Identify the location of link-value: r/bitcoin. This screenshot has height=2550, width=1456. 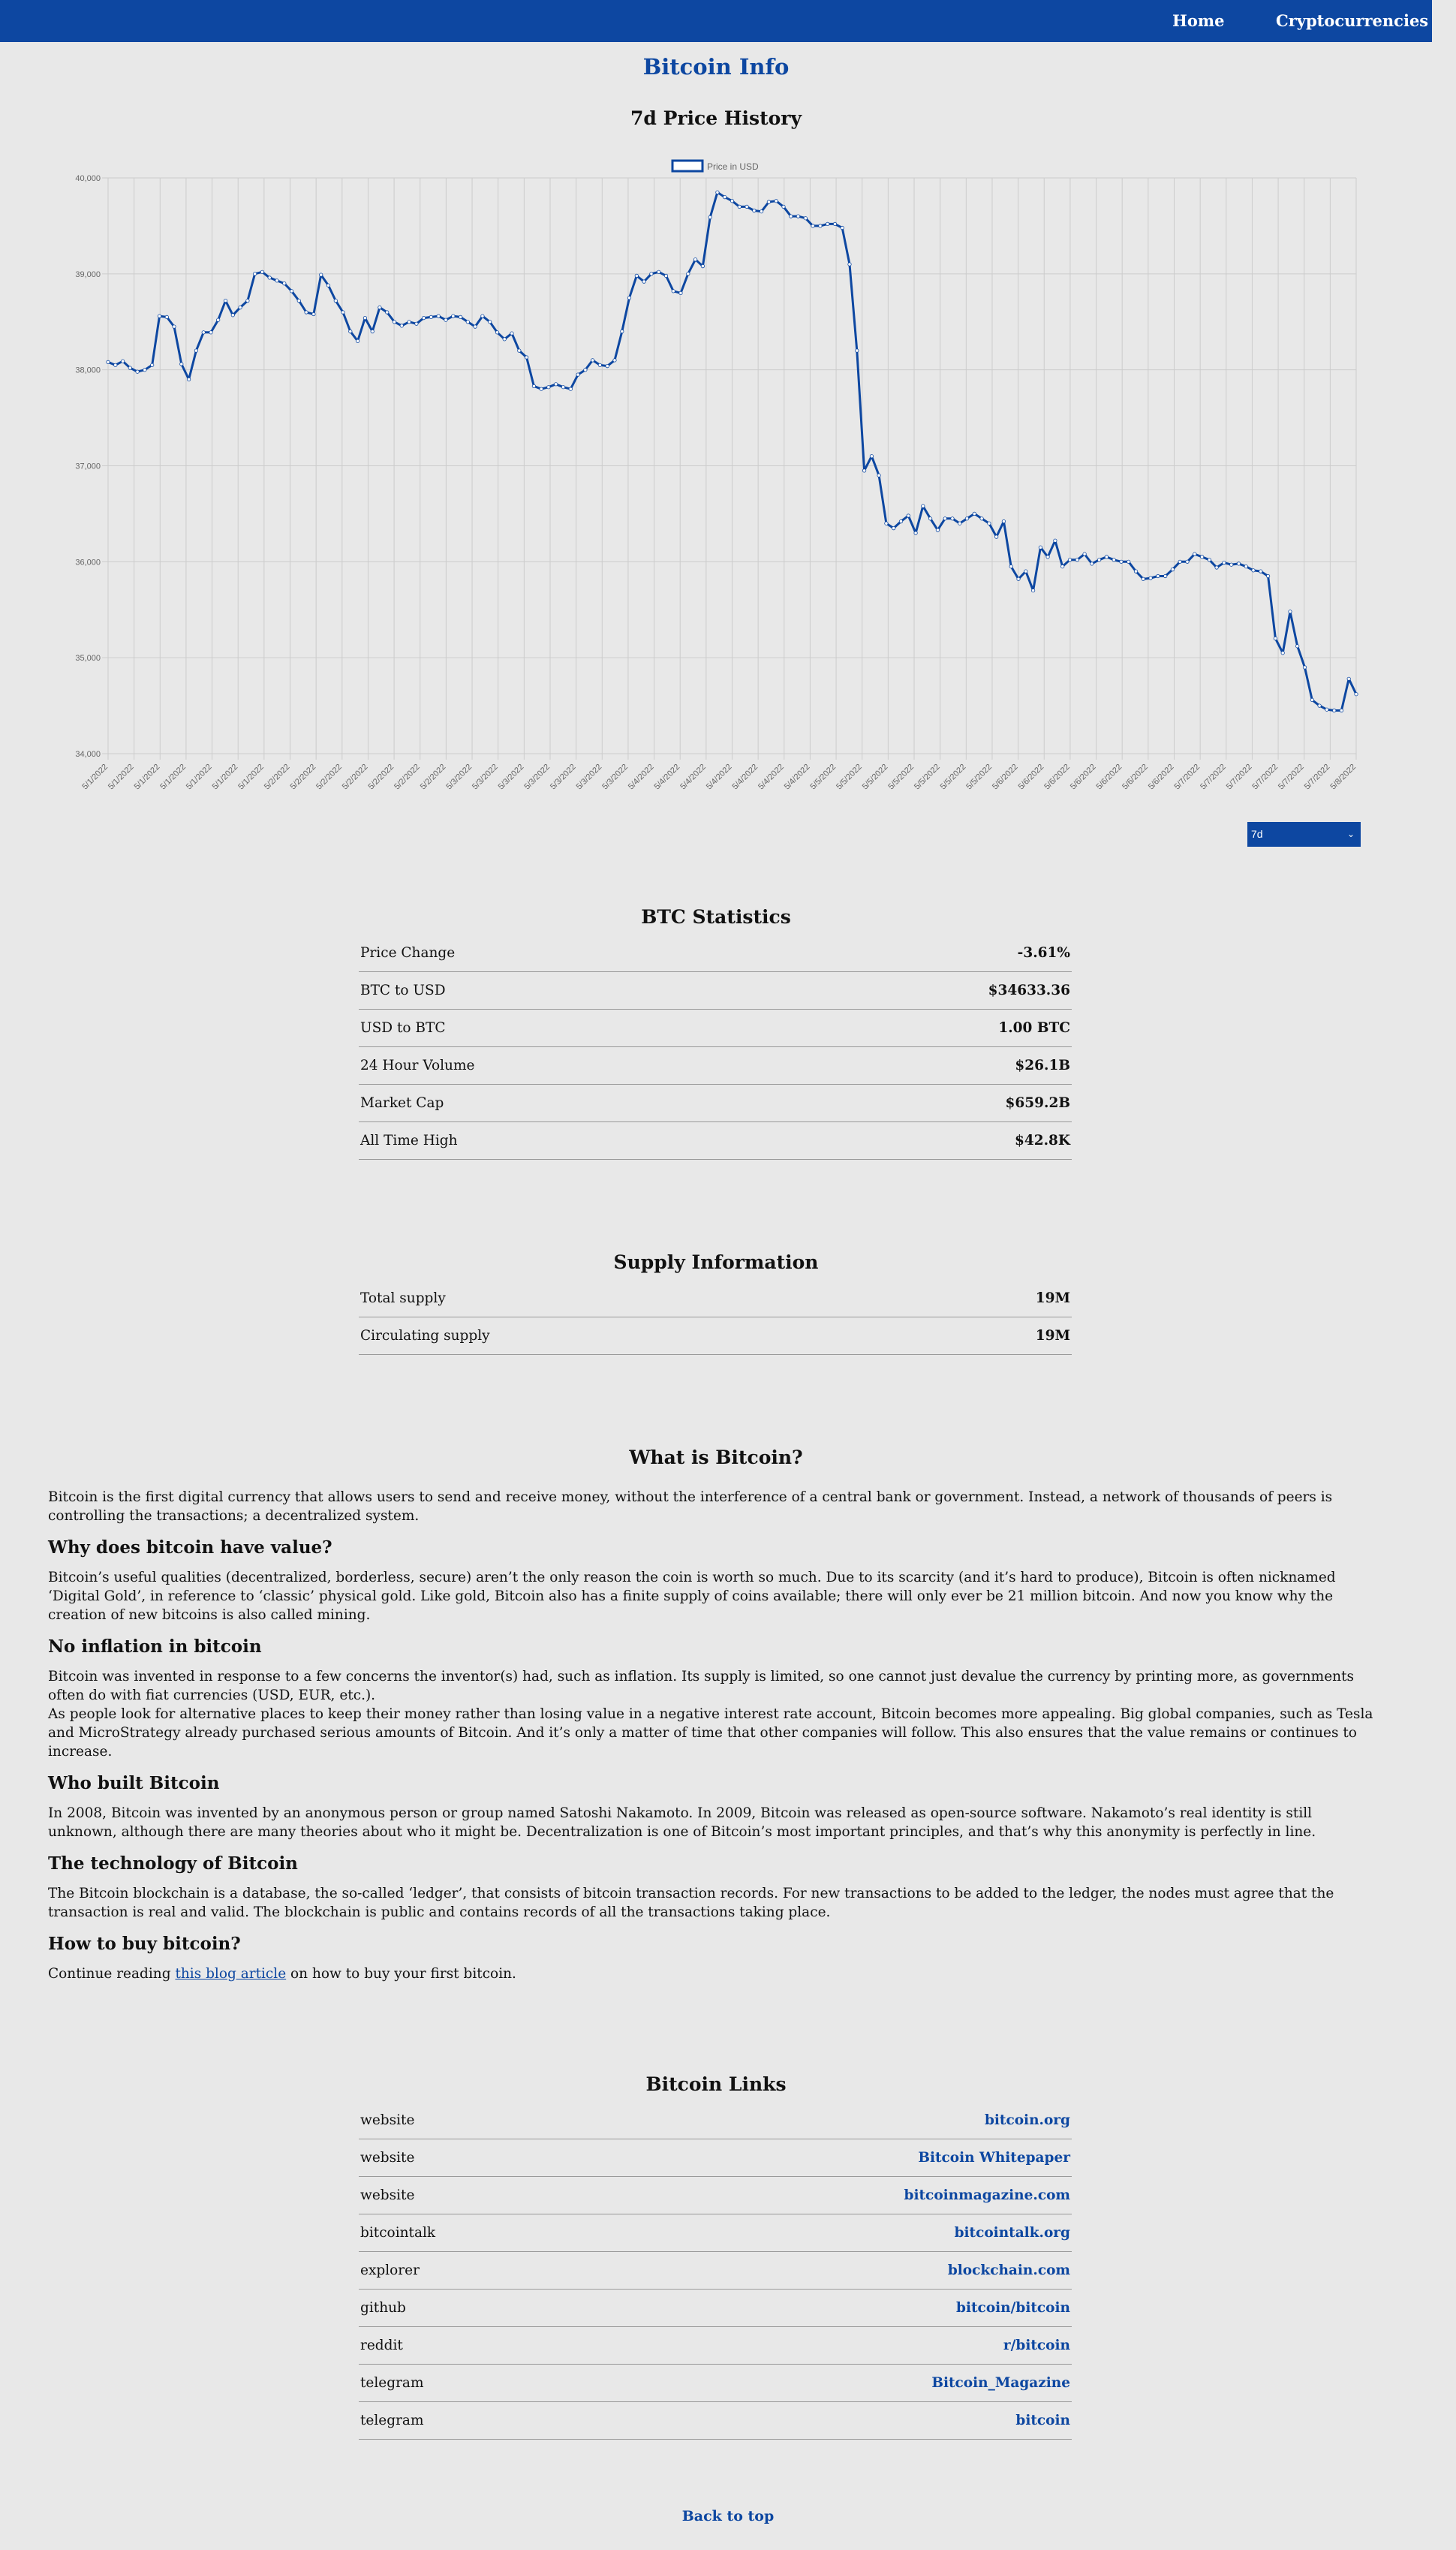
(1036, 2345).